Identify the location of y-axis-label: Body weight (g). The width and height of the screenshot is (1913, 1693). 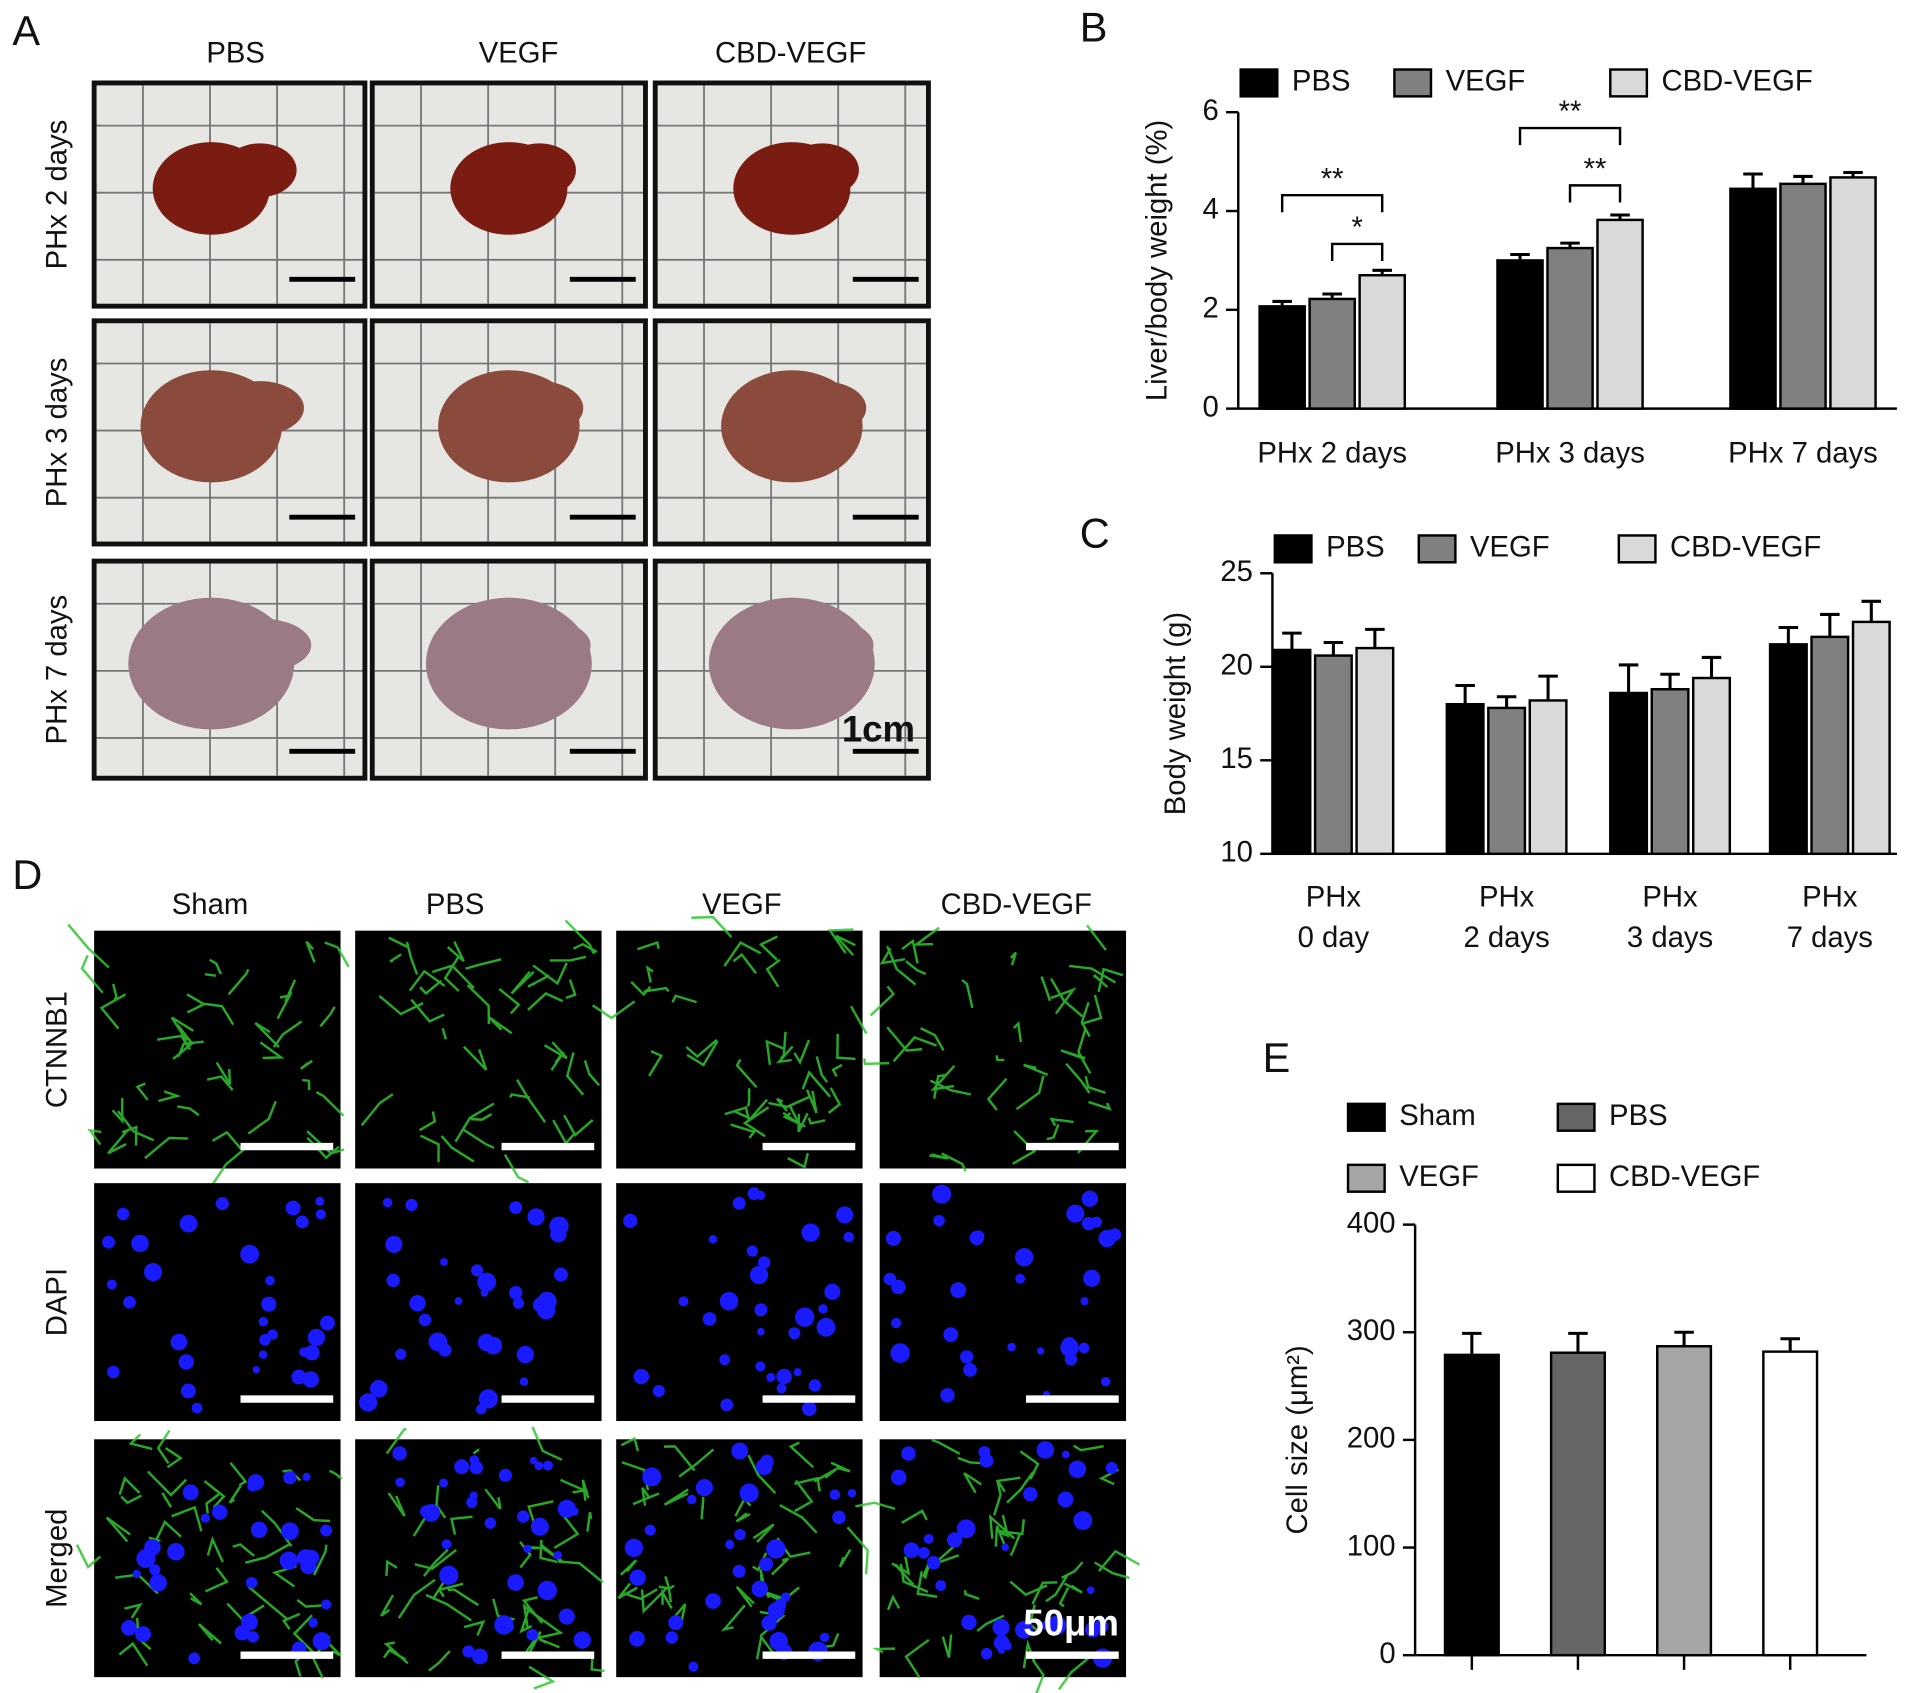
(1176, 713).